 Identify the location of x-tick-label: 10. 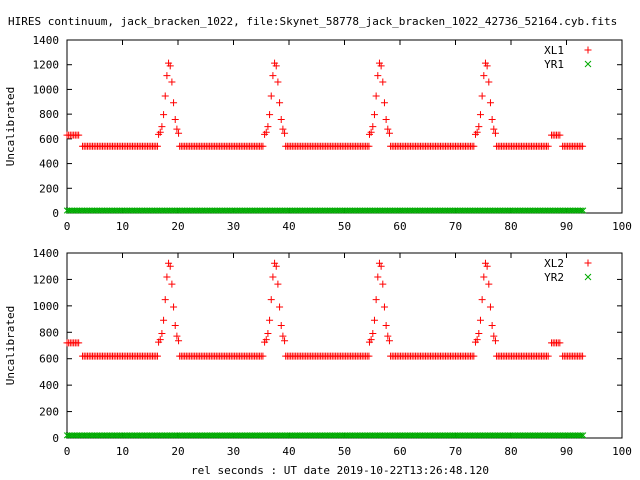
(122, 226).